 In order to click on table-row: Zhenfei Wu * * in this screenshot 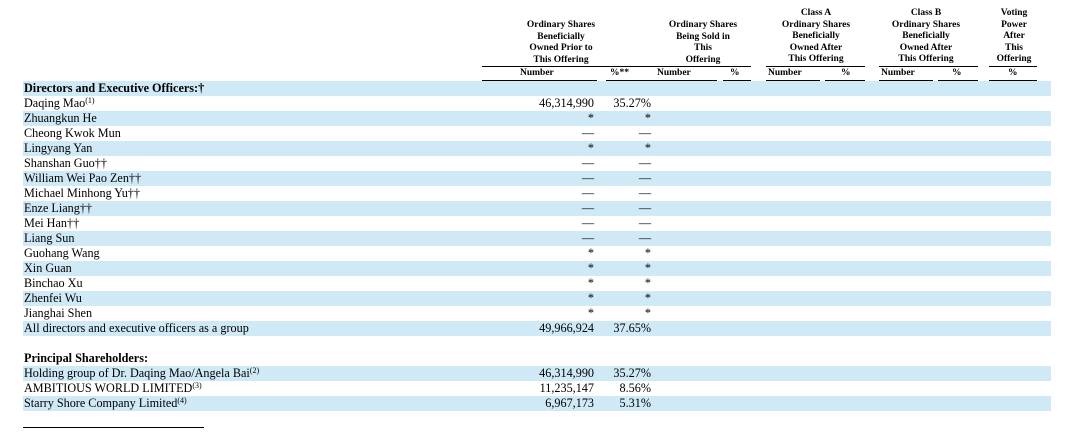, I will do `click(537, 298)`.